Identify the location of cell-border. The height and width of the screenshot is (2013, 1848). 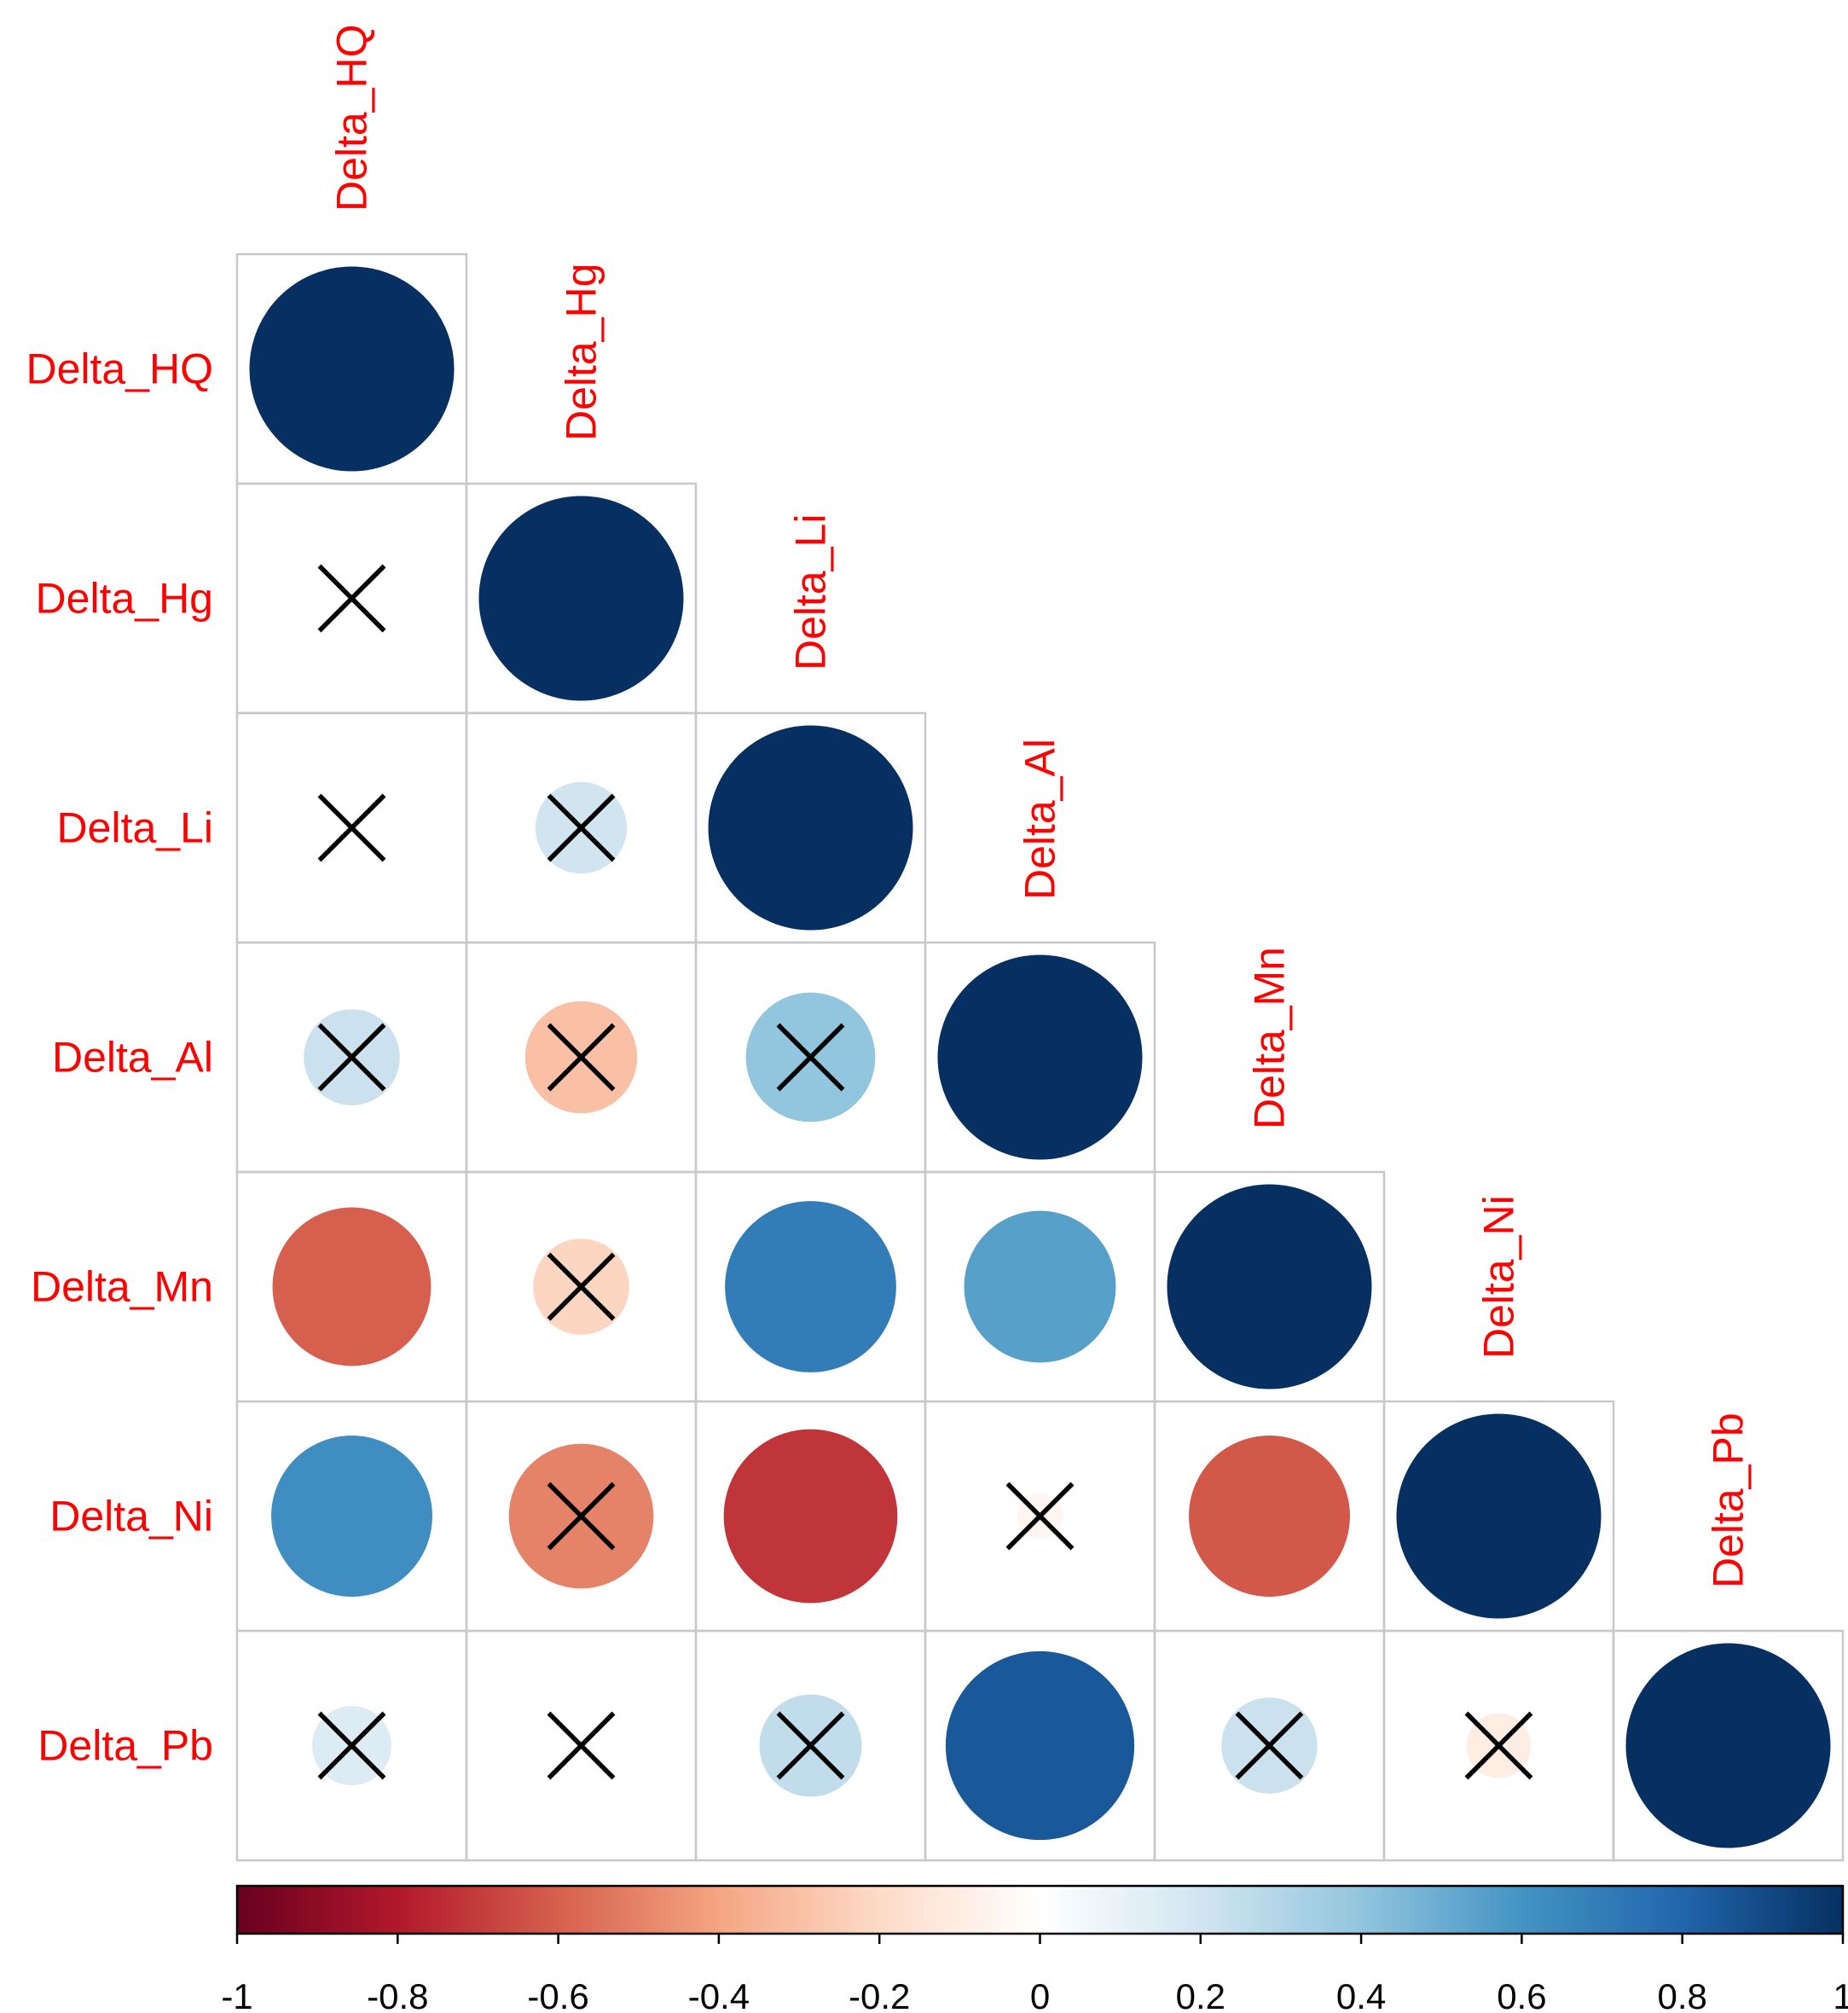
(1728, 1745).